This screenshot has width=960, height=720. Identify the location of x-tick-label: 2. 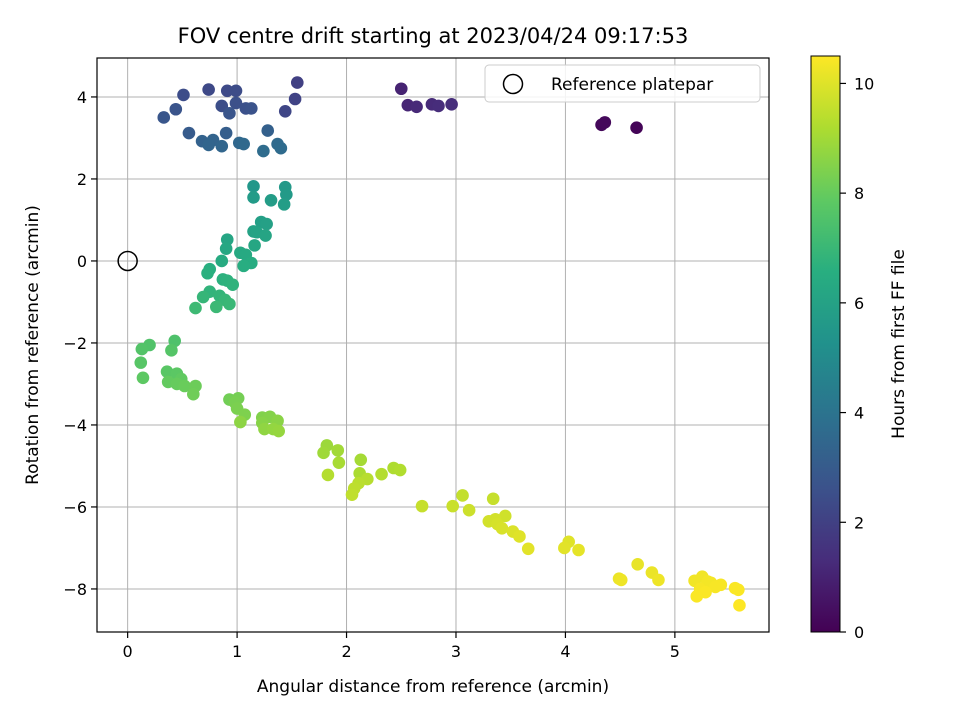
(346, 651).